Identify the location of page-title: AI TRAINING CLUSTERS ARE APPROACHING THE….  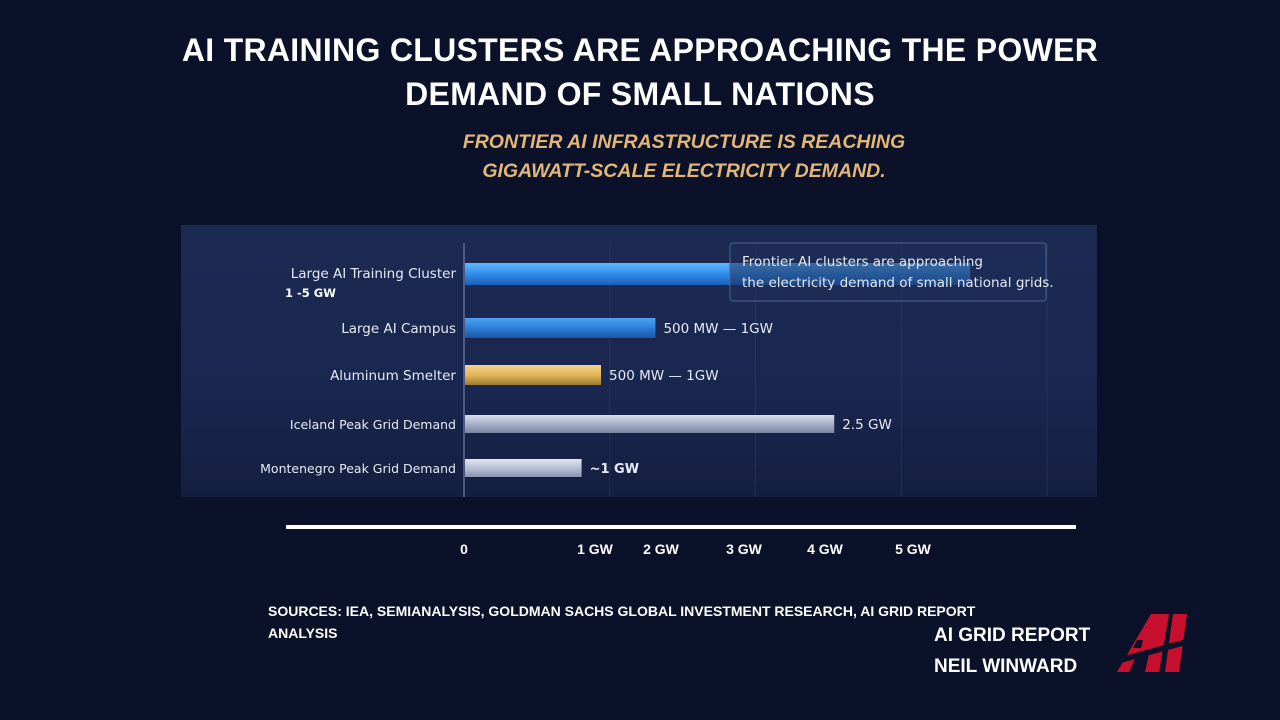
(640, 72).